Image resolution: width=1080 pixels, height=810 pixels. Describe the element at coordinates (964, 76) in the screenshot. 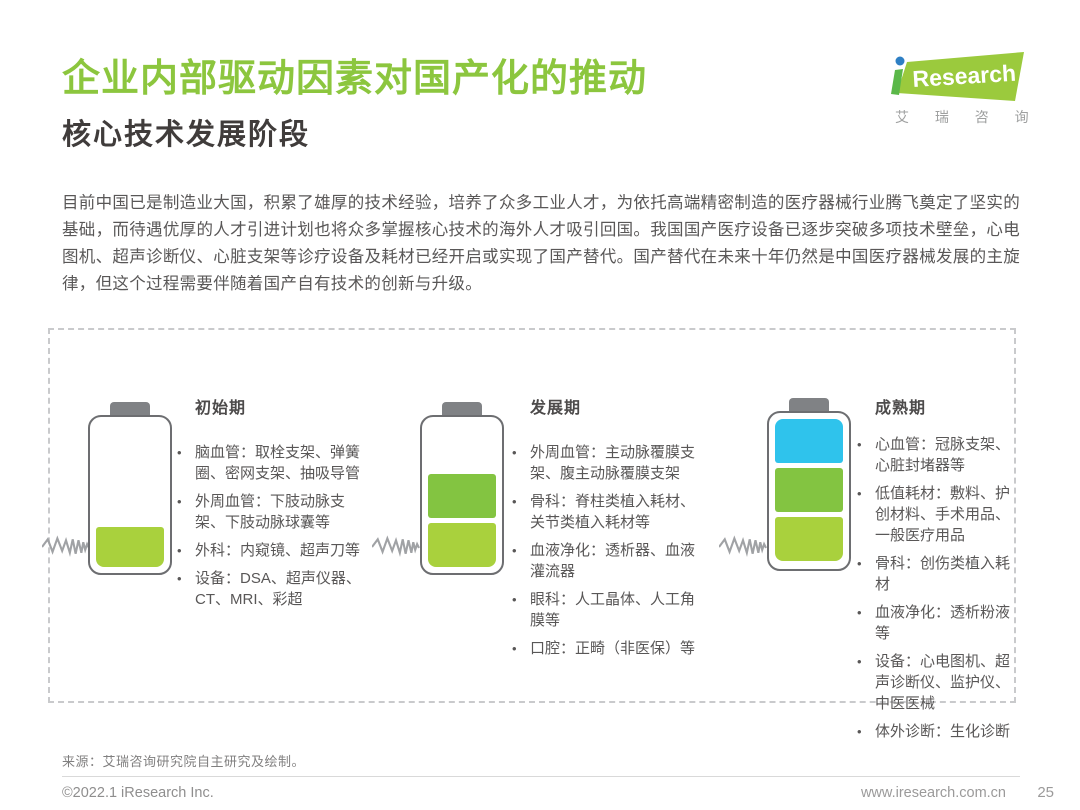

I see `logo-text: Research` at that location.